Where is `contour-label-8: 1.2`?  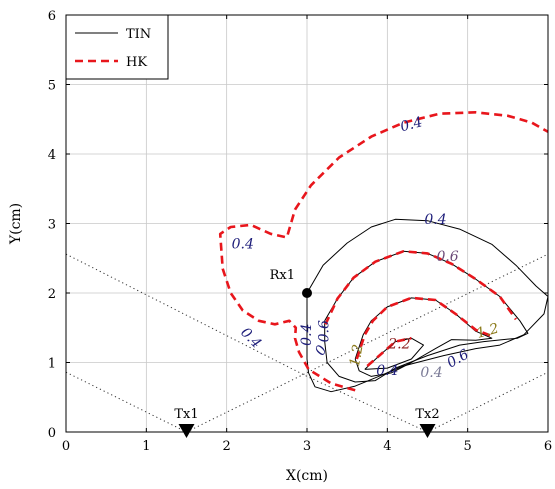
contour-label-8: 1.2 is located at coordinates (357, 355).